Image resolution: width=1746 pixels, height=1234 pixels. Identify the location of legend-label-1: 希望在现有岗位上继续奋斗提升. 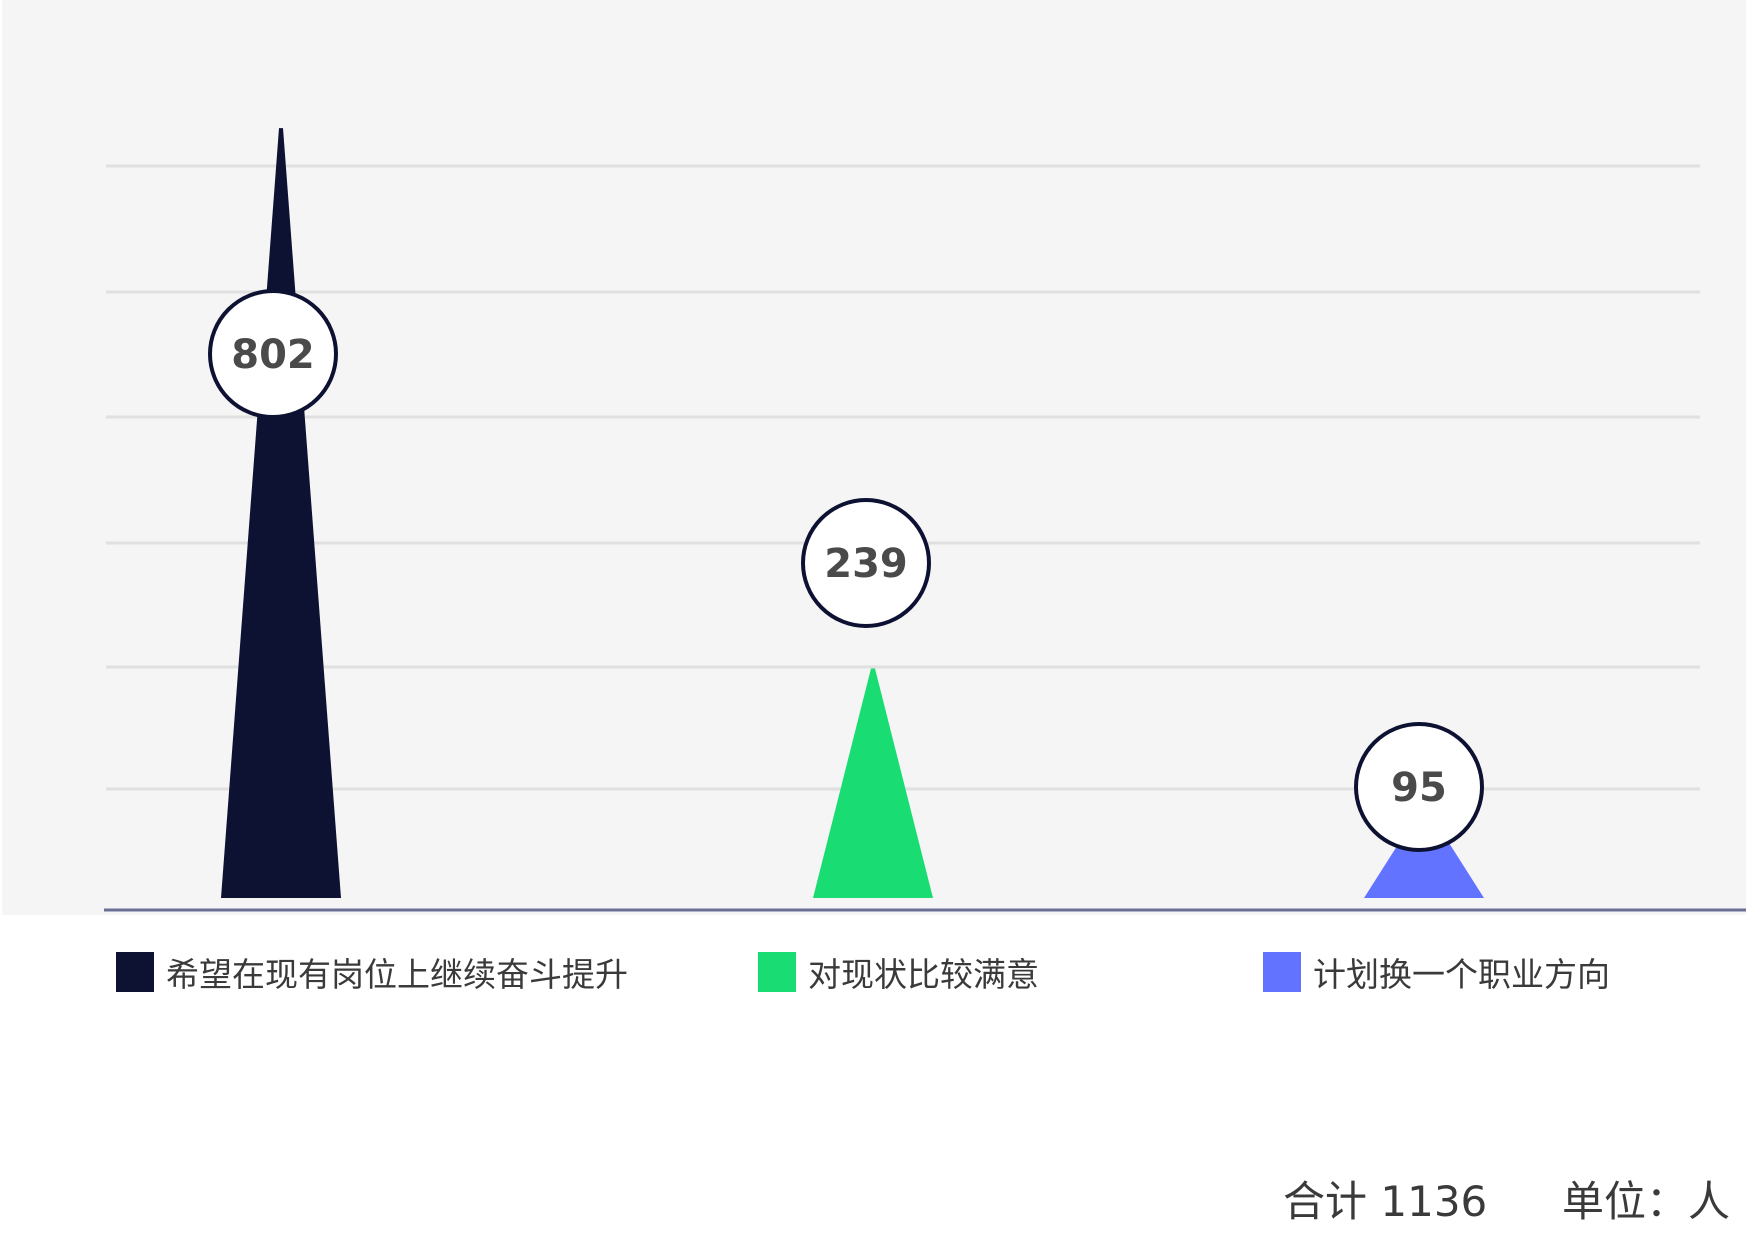
(397, 974).